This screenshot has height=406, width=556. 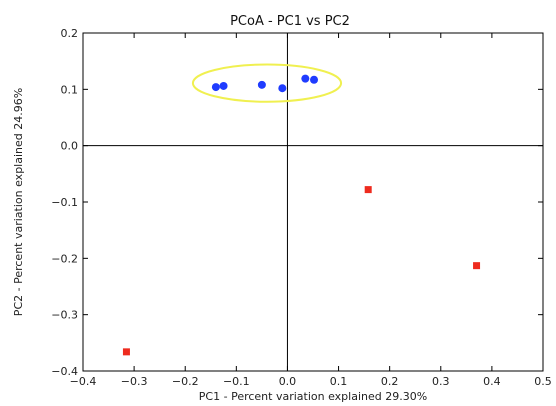 I want to click on y-tick-label: 0.0, so click(x=70, y=146).